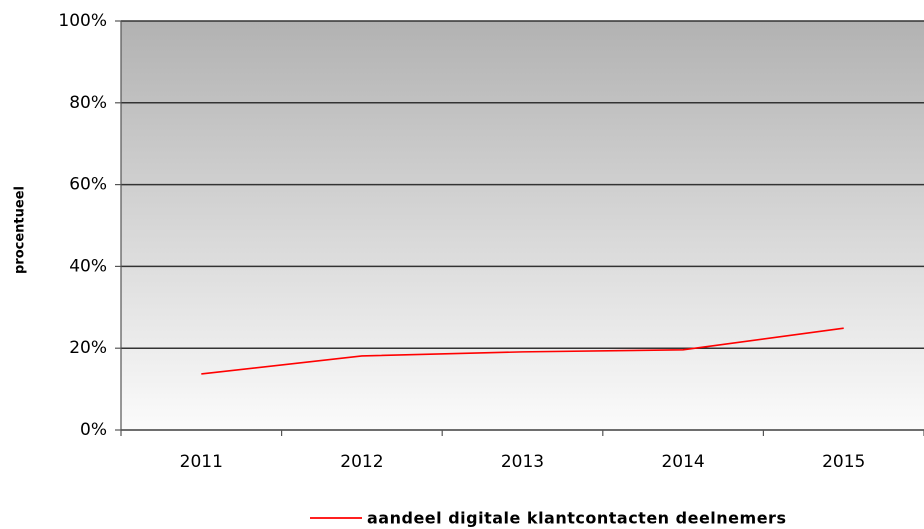 The image size is (924, 529). What do you see at coordinates (88, 103) in the screenshot?
I see `y-tick-label: 80%` at bounding box center [88, 103].